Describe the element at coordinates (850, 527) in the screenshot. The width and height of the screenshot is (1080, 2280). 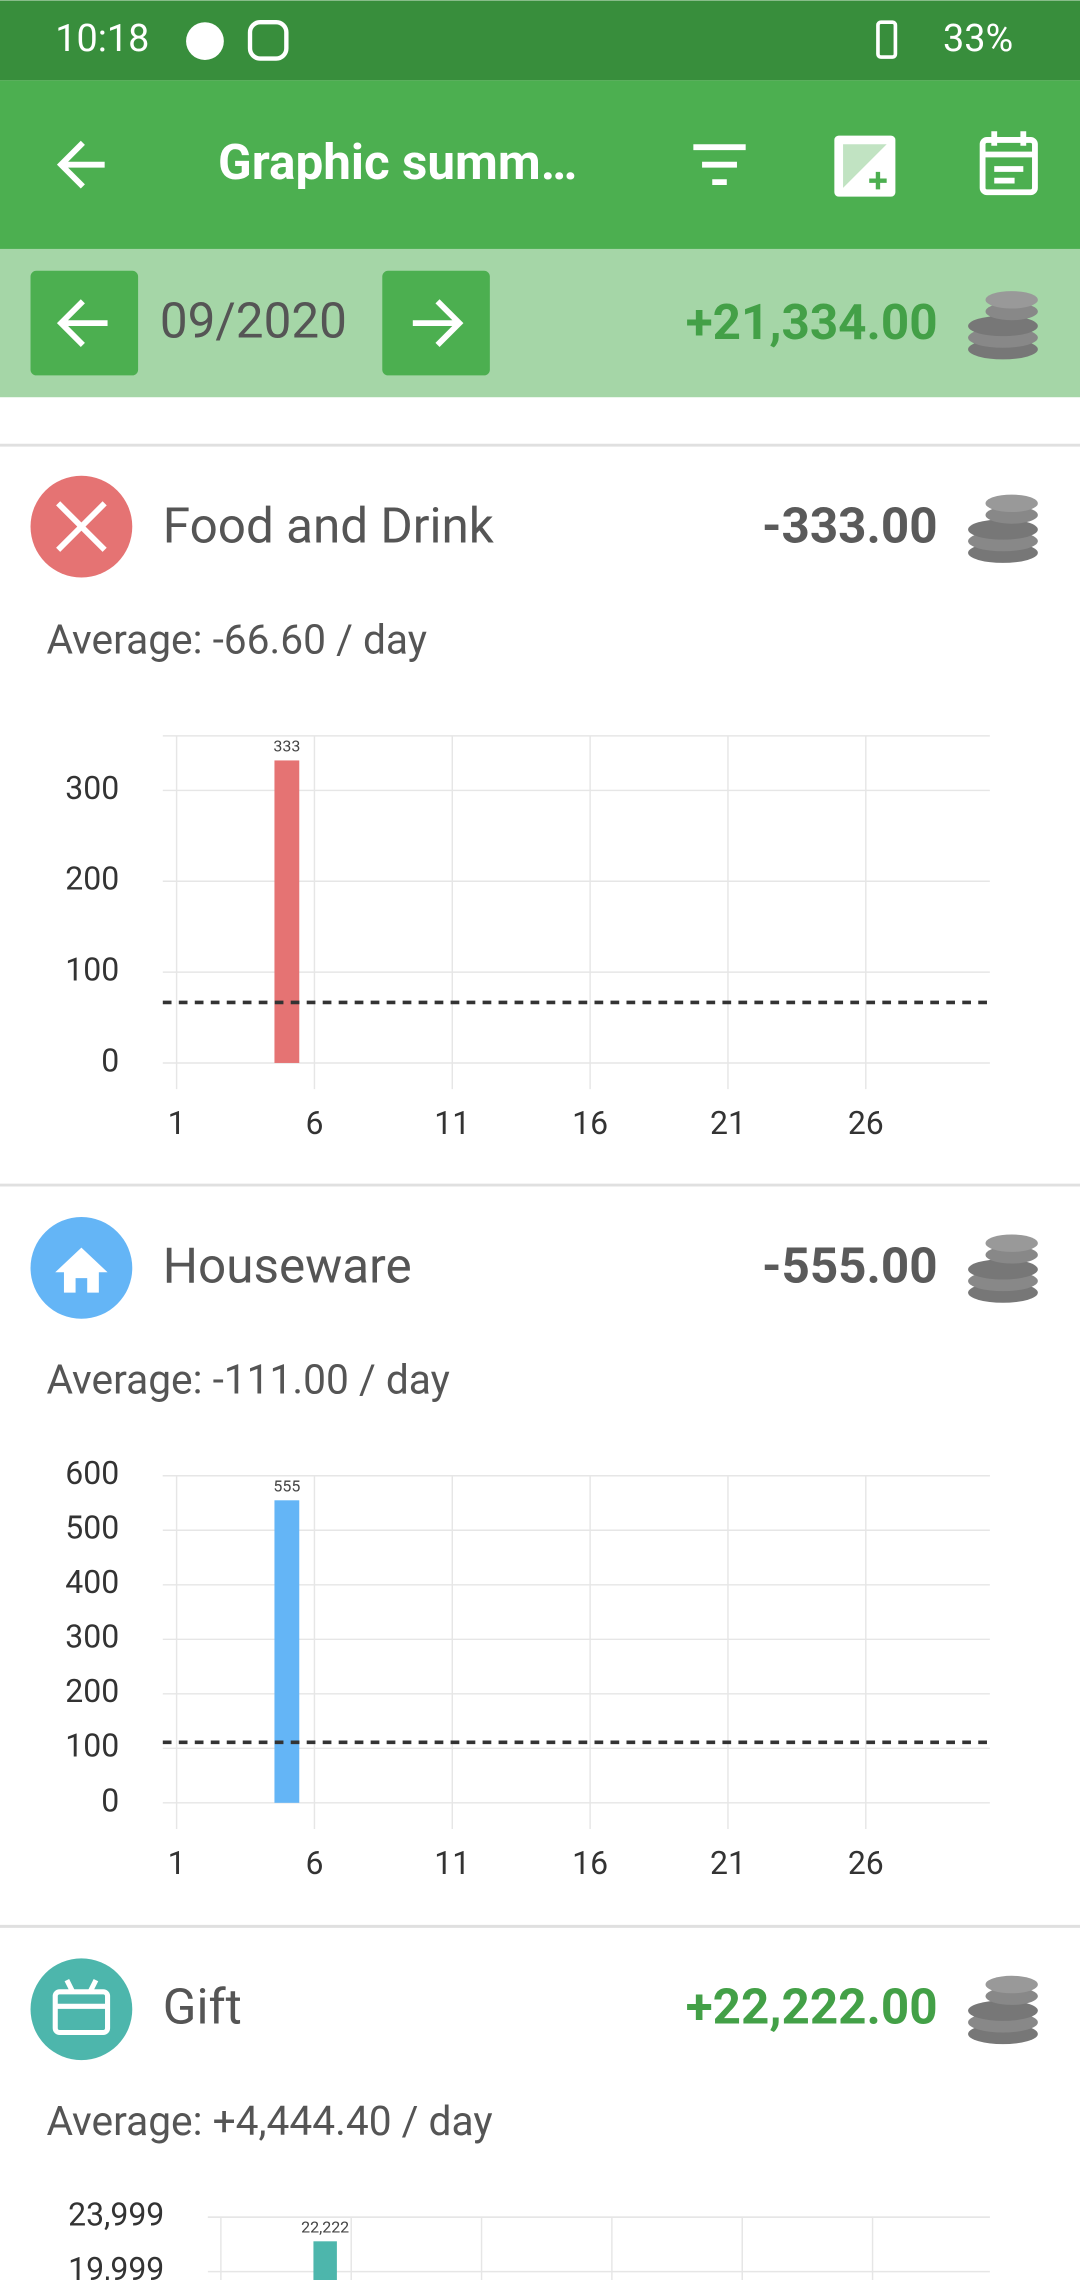
I see `category-amount: -333.00` at that location.